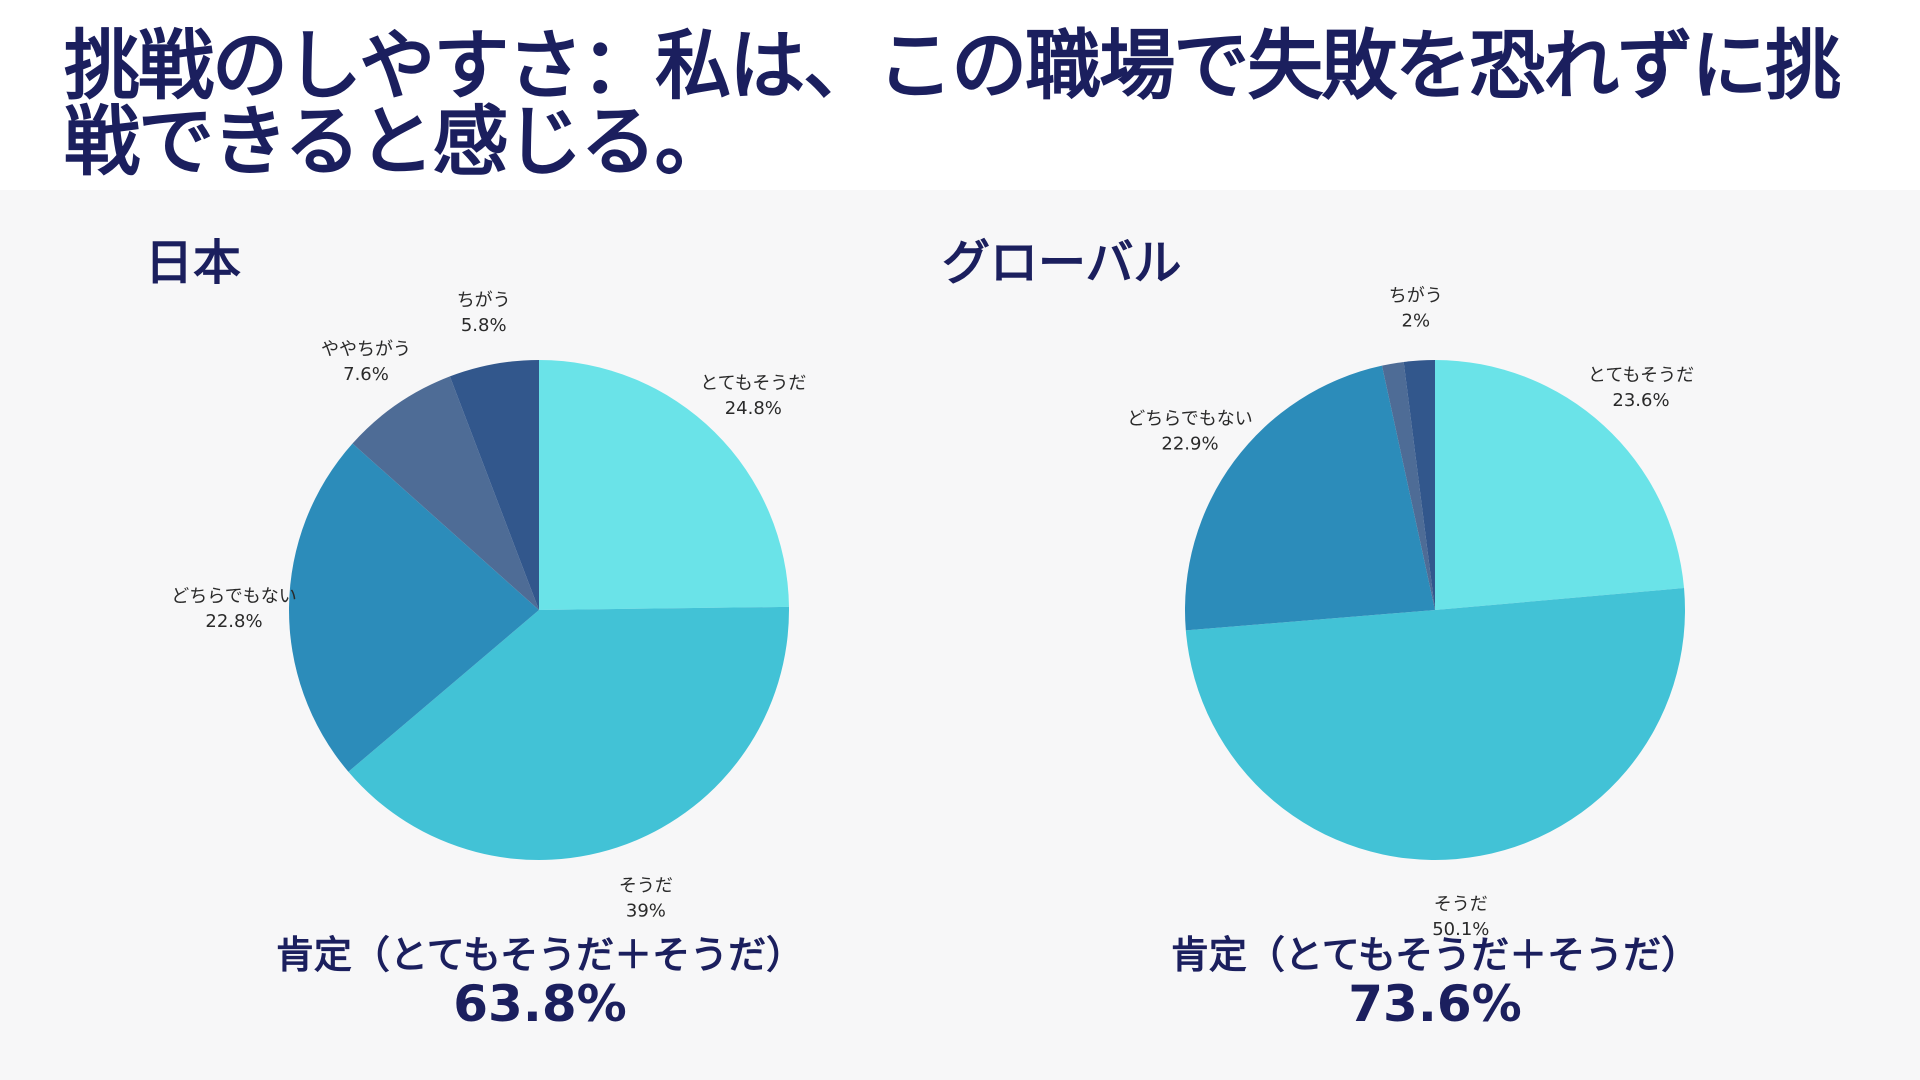 The width and height of the screenshot is (1920, 1080). What do you see at coordinates (664, 485) in the screenshot?
I see `japan-slice-totemo-souda` at bounding box center [664, 485].